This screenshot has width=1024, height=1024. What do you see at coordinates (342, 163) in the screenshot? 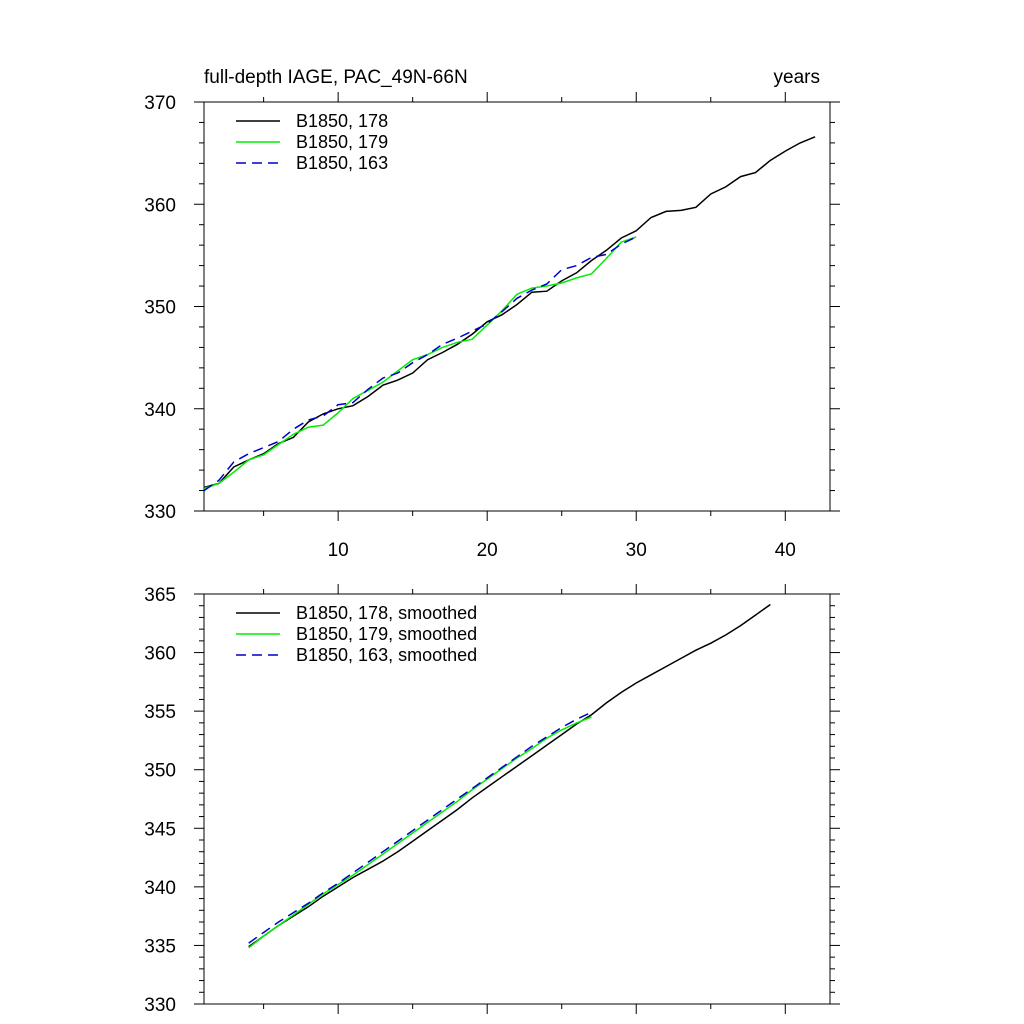
I see `legend-label: B1850, 163` at bounding box center [342, 163].